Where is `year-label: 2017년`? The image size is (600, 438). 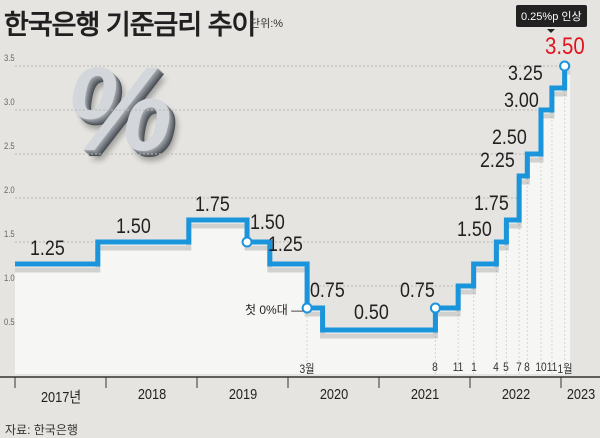
year-label: 2017년 is located at coordinates (60, 397).